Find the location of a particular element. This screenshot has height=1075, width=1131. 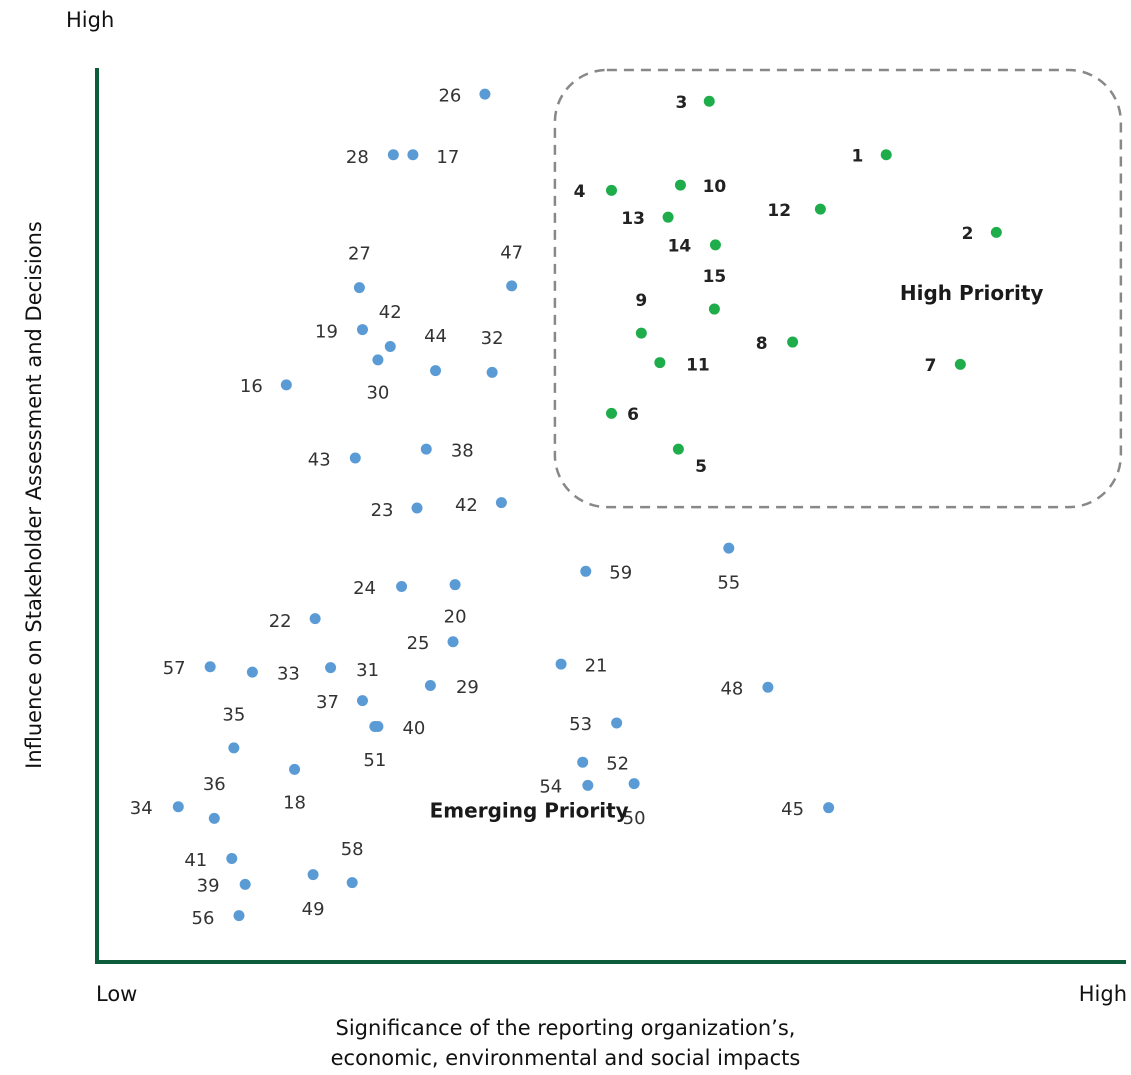

point-47-emerging is located at coordinates (512, 286).